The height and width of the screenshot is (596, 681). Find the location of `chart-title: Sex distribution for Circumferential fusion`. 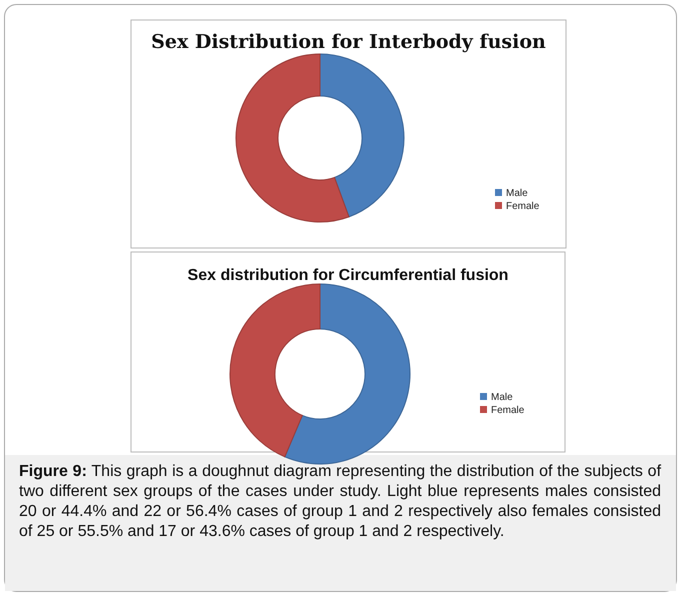

chart-title: Sex distribution for Circumferential fusion is located at coordinates (348, 275).